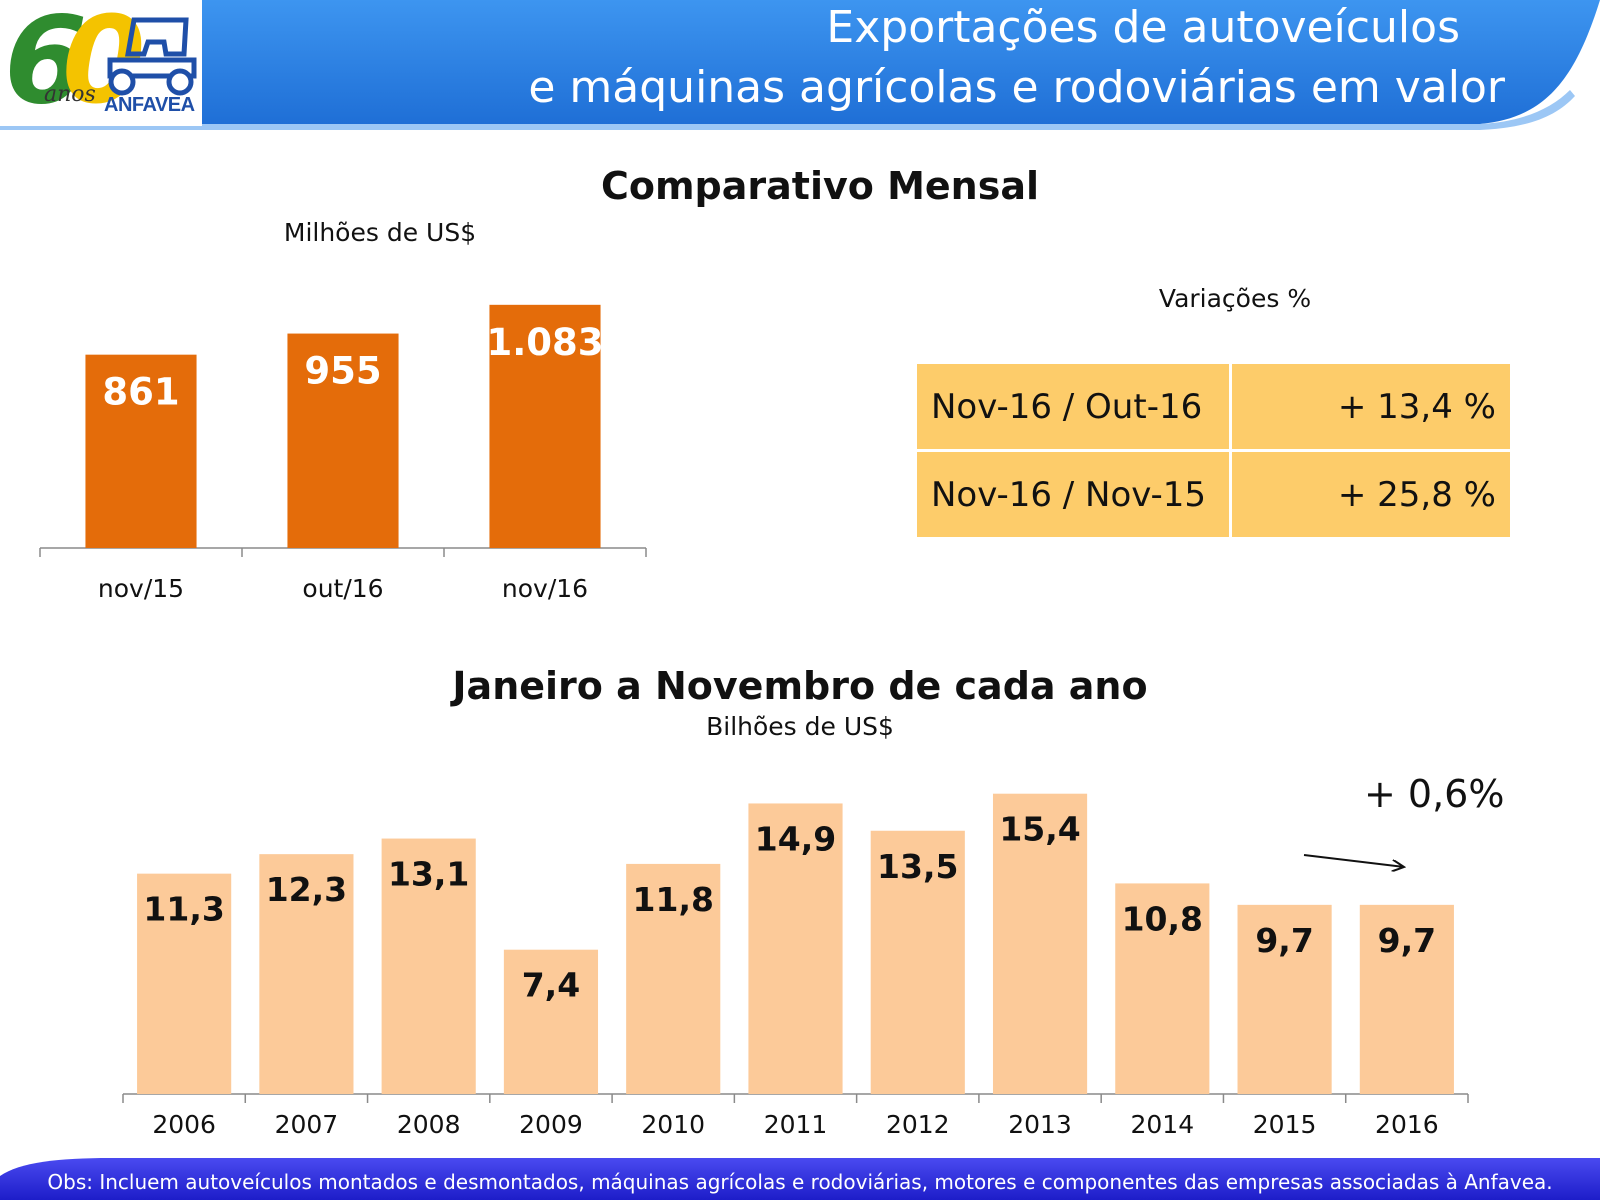  What do you see at coordinates (429, 1124) in the screenshot?
I see `x-tick-label: 2008` at bounding box center [429, 1124].